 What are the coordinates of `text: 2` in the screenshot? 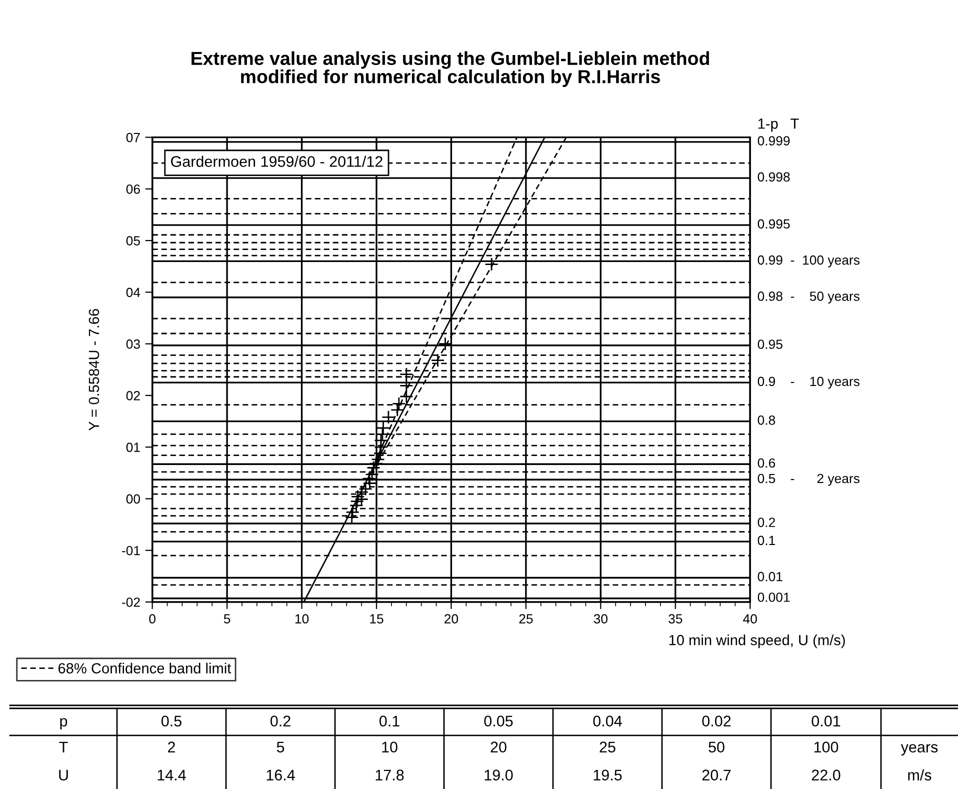 It's located at (171, 747).